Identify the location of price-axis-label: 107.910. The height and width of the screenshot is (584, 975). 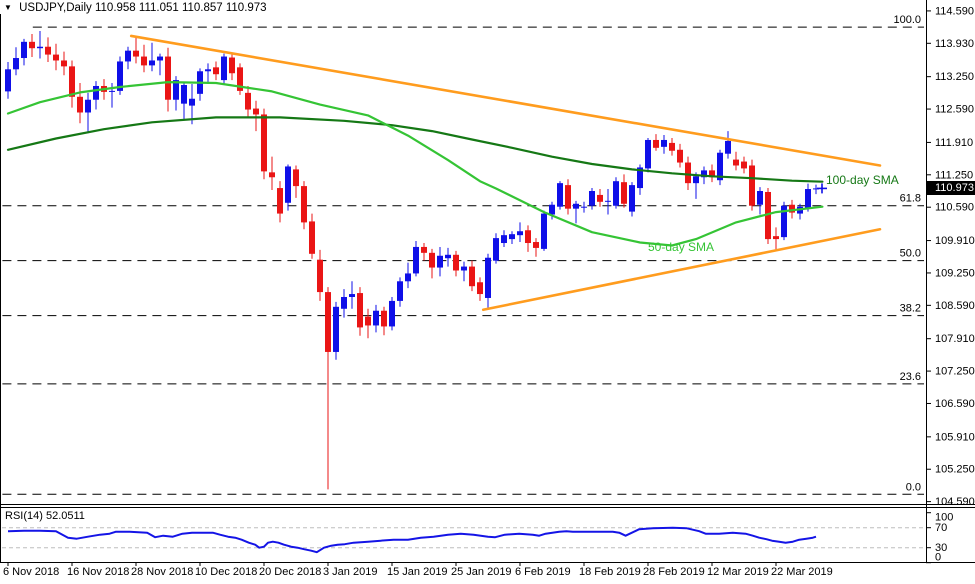
(955, 339).